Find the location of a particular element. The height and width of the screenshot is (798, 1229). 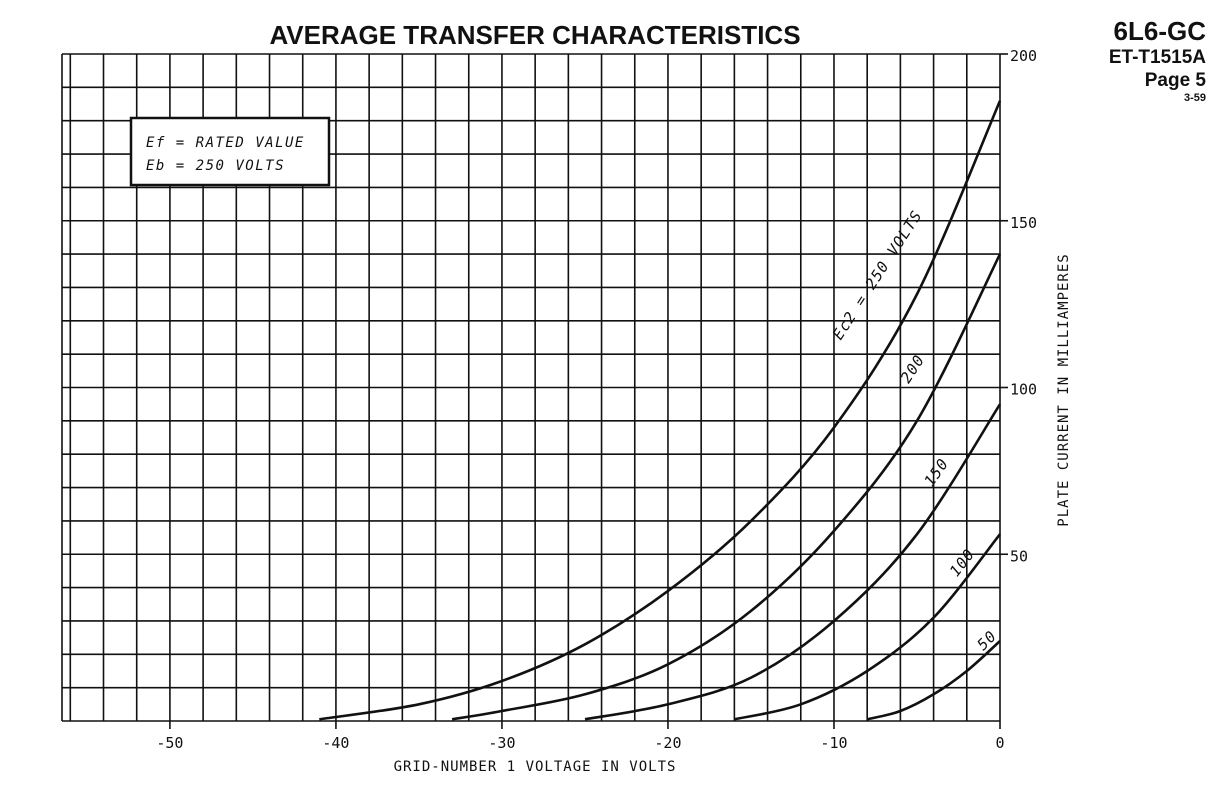

x-tick-label: -40 is located at coordinates (335, 743).